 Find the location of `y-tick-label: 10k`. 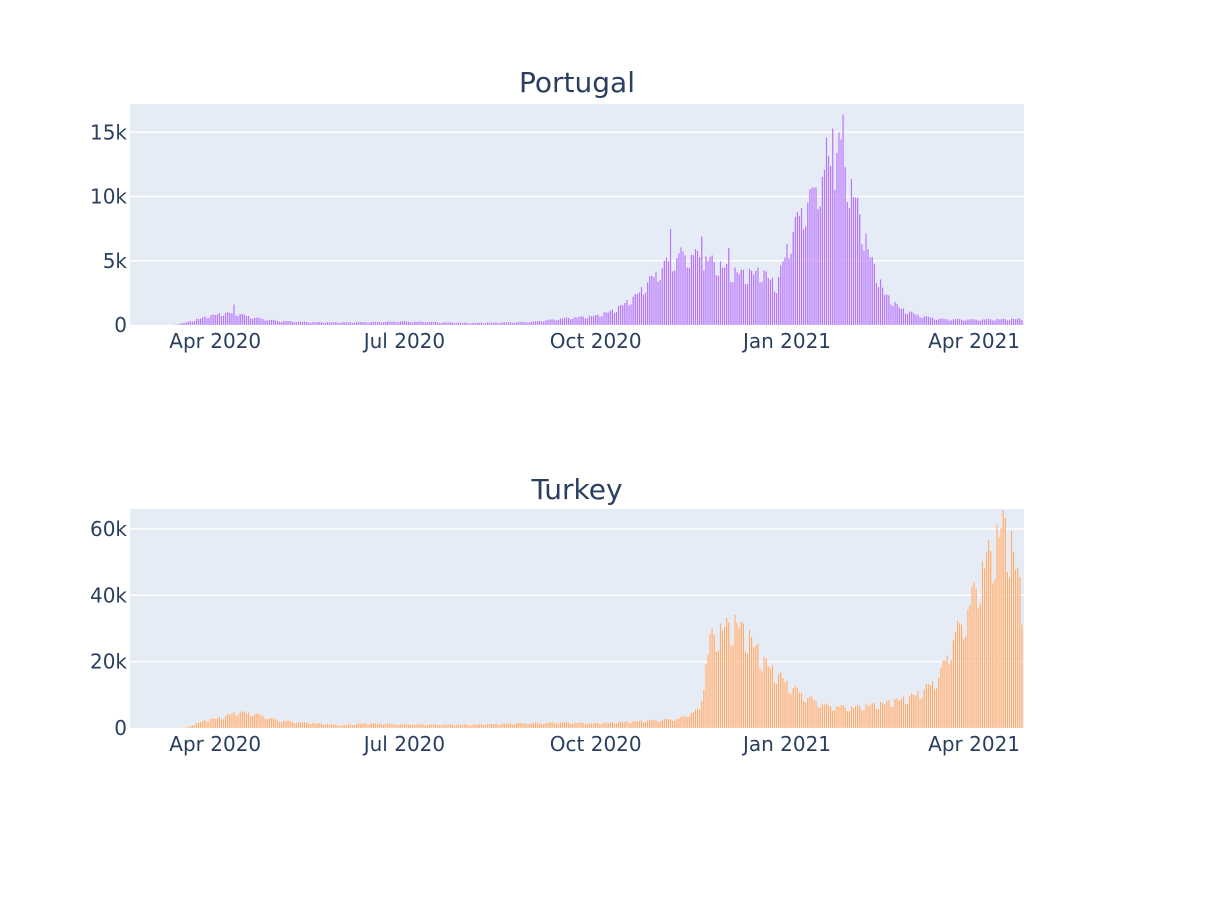

y-tick-label: 10k is located at coordinates (108, 197).